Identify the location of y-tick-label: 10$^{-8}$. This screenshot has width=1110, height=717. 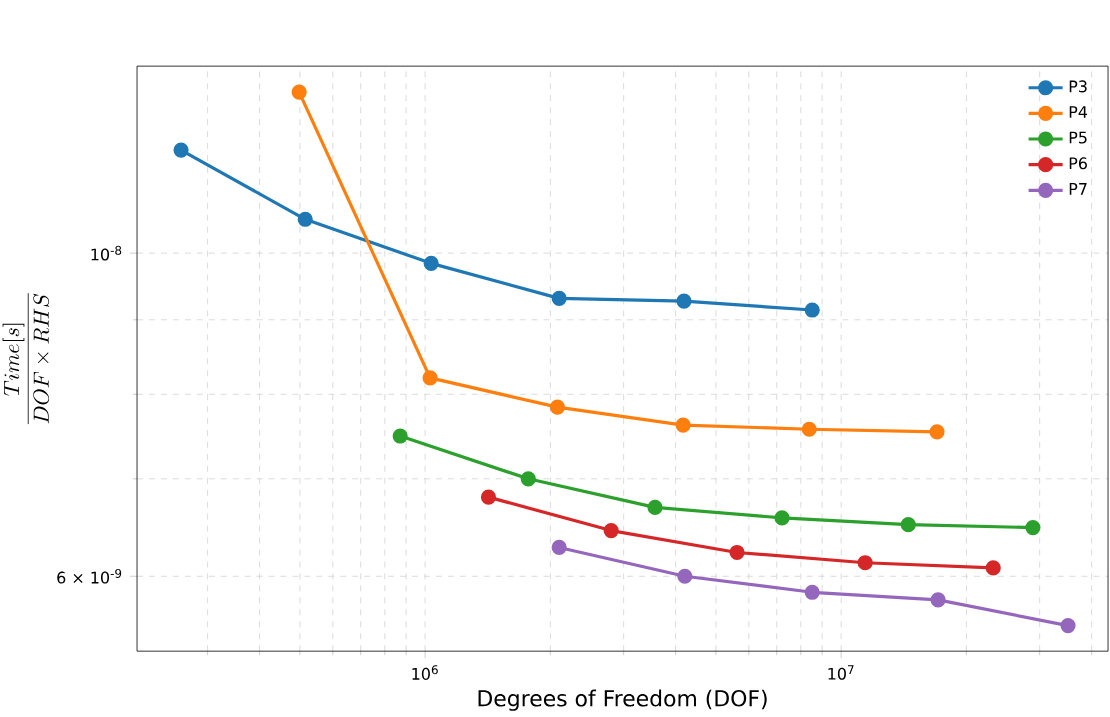
(106, 253).